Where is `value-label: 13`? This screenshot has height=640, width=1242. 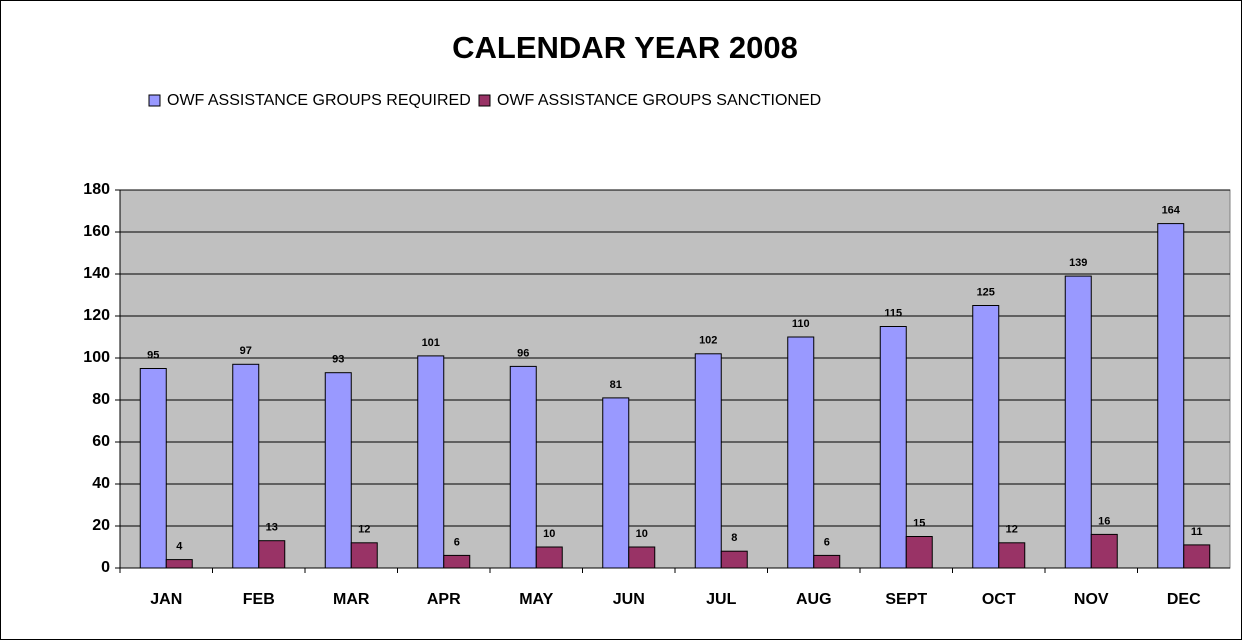
value-label: 13 is located at coordinates (272, 528).